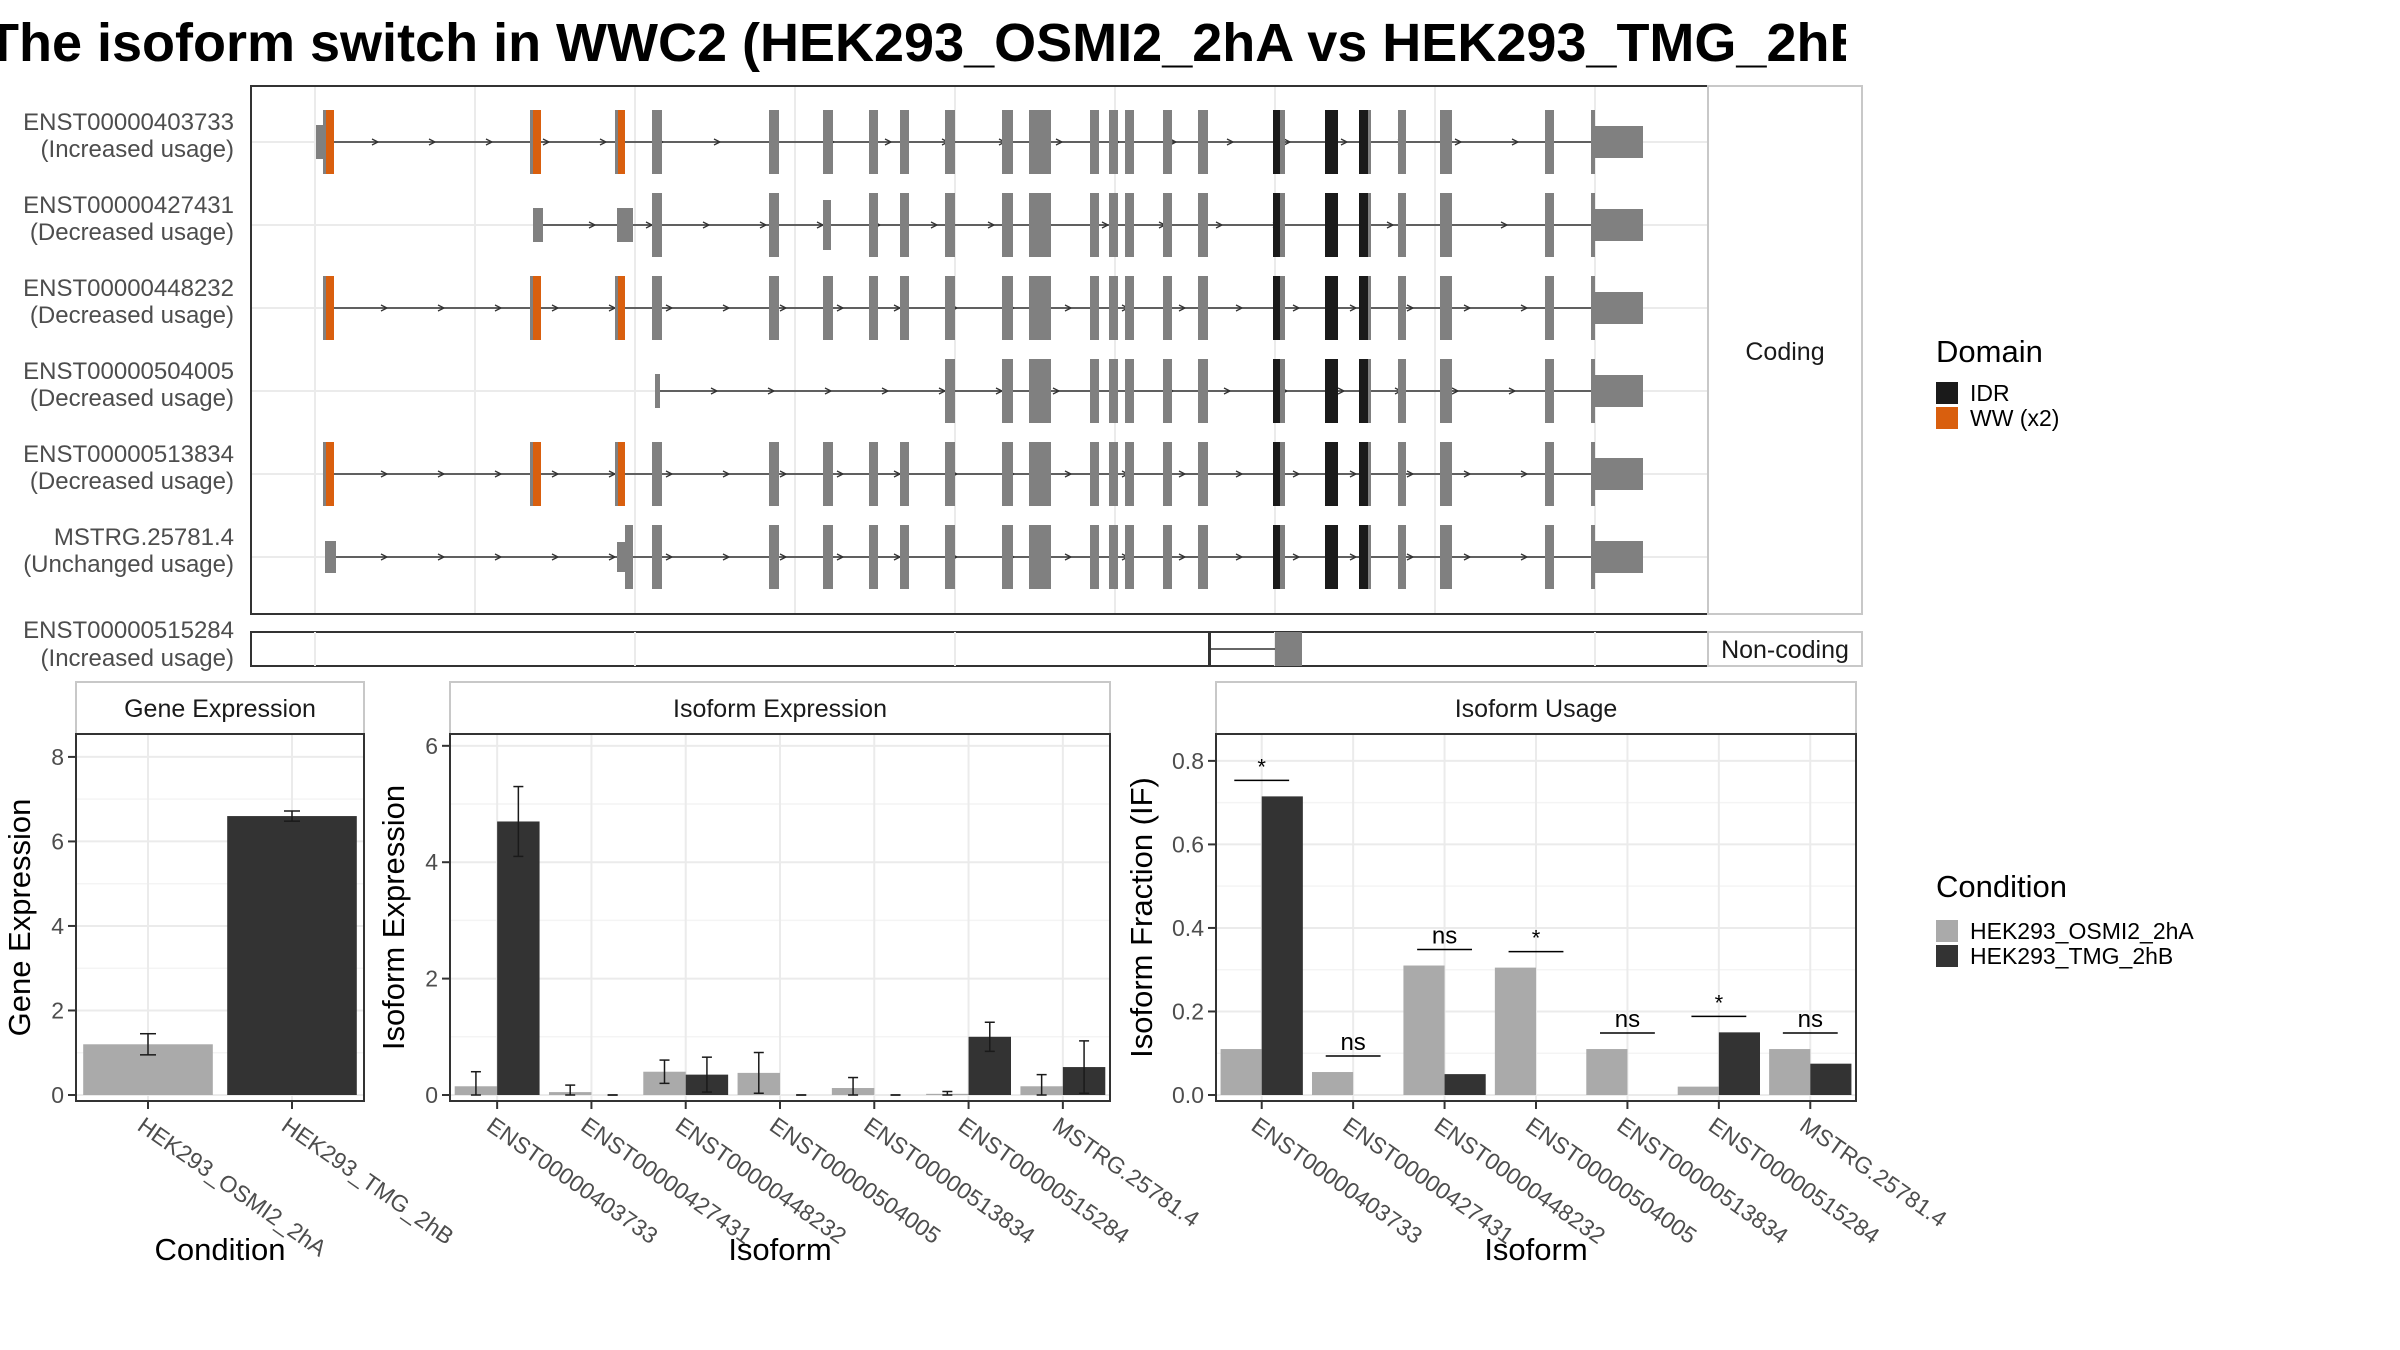  What do you see at coordinates (57, 757) in the screenshot?
I see `y-tick-label: 8` at bounding box center [57, 757].